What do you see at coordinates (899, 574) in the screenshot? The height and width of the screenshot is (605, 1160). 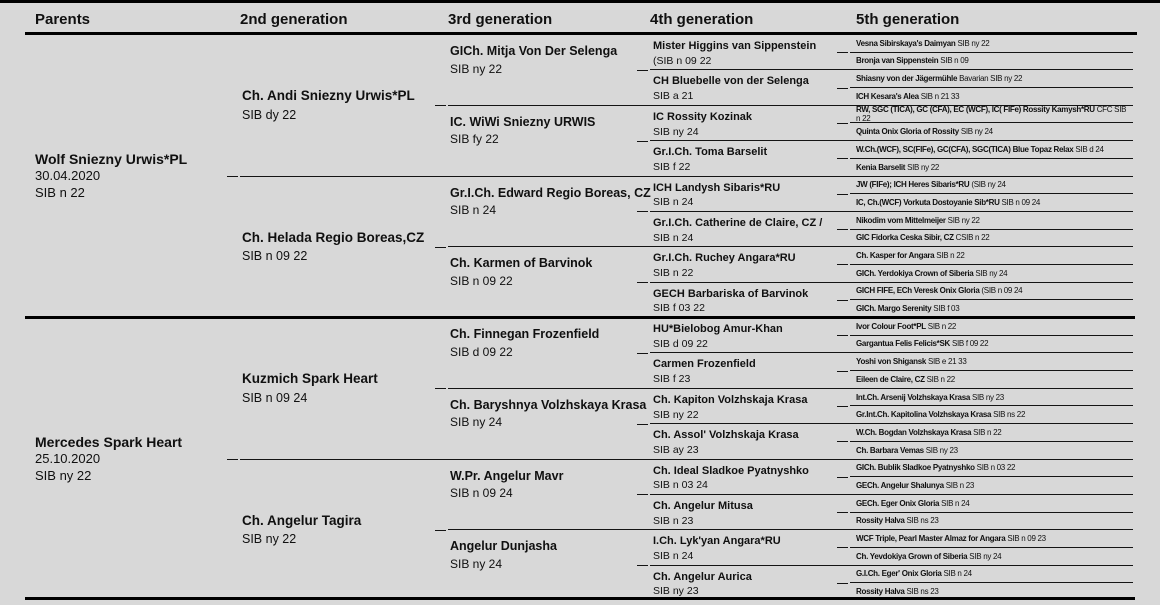 I see `cat-name: G.I.Ch. Eger' Onix Gloria` at bounding box center [899, 574].